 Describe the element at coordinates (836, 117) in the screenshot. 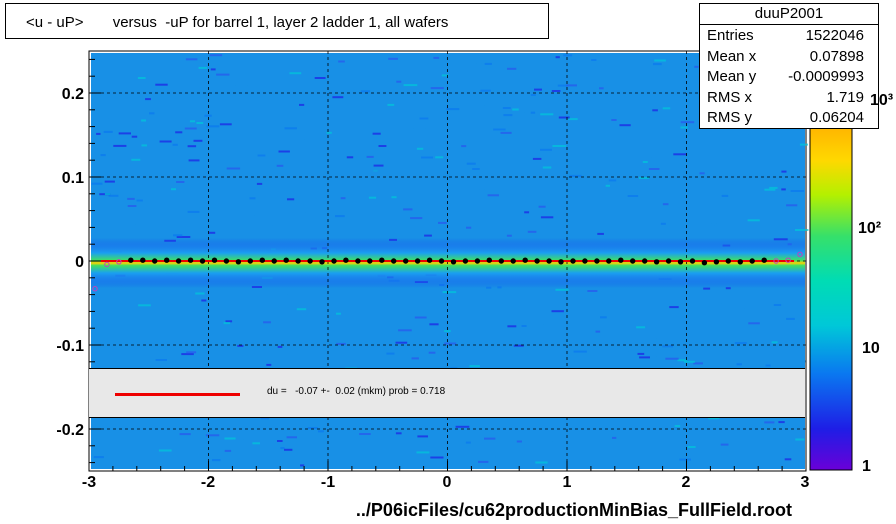

I see `stats-value: 0.06204` at that location.